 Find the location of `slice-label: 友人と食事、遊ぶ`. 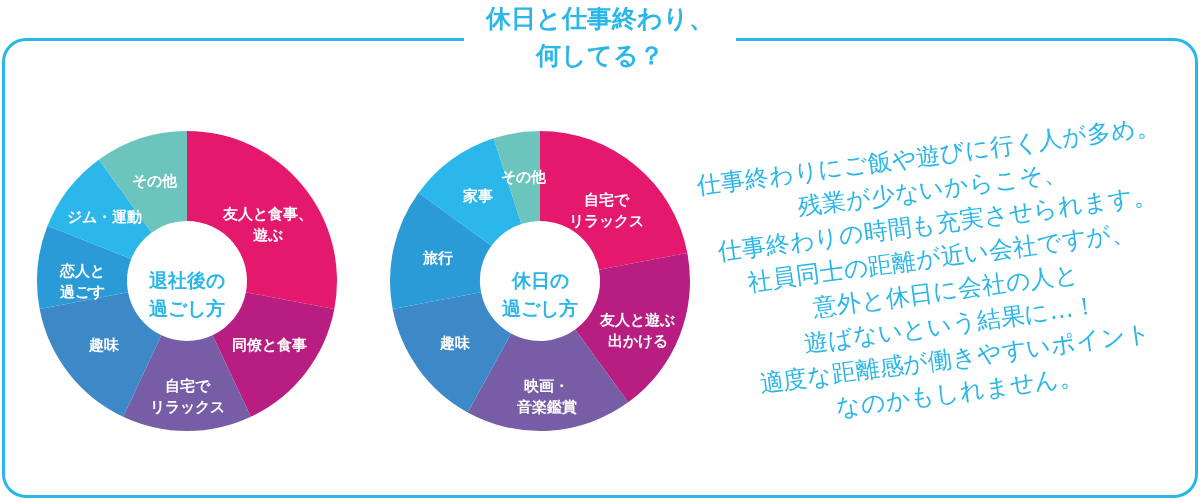

slice-label: 友人と食事、遊ぶ is located at coordinates (267, 225).